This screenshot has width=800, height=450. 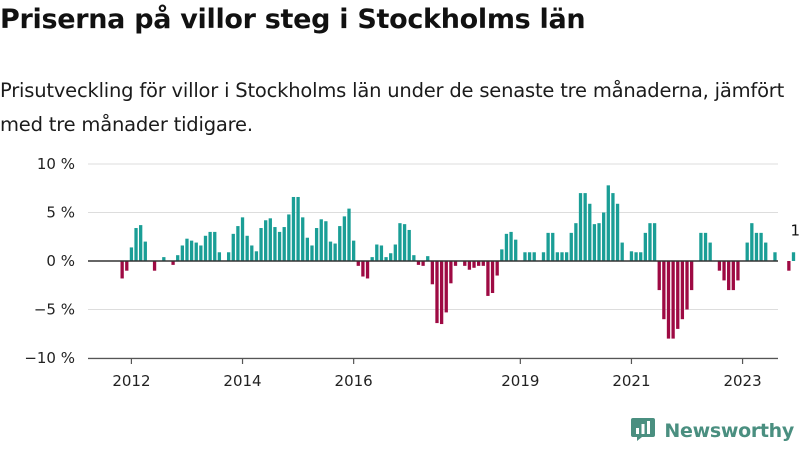 I want to click on newsworthy-icon, so click(x=643, y=431).